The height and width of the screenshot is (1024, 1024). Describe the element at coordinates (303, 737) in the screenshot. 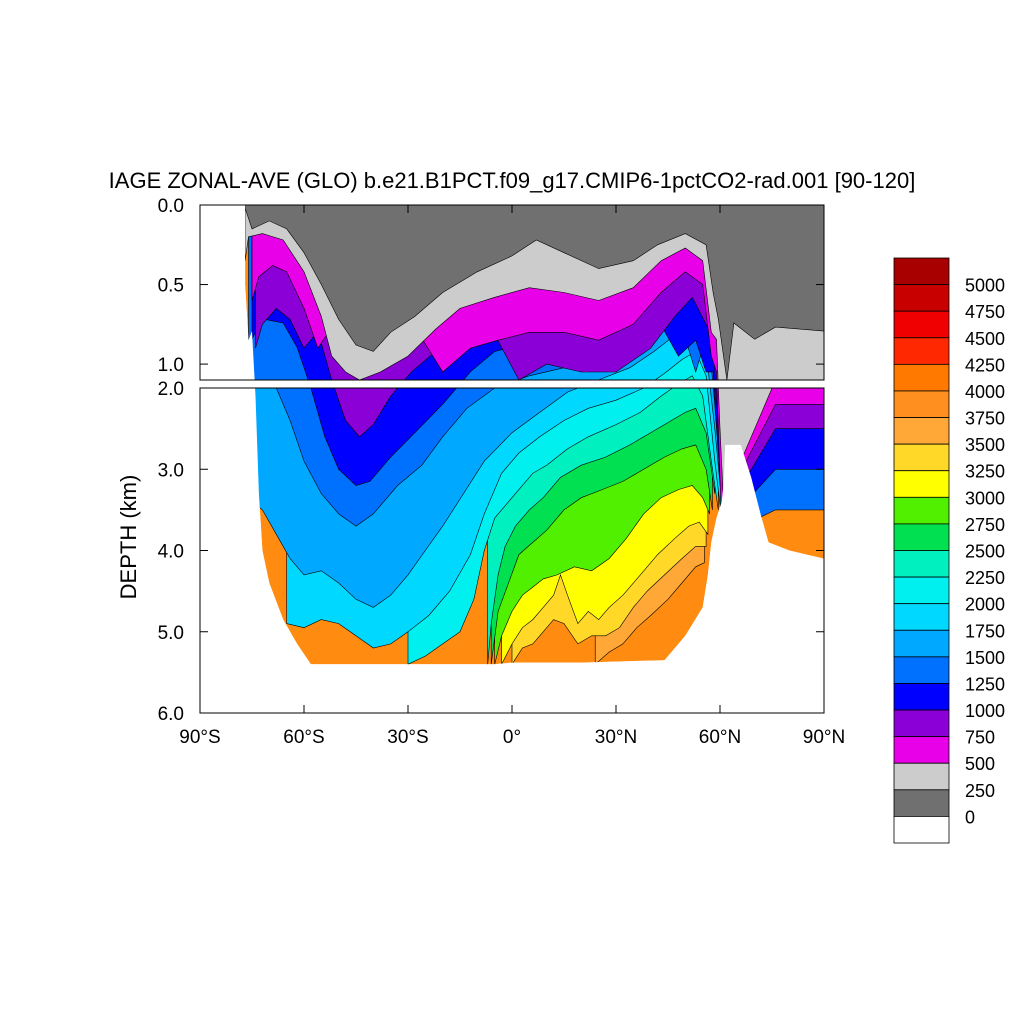

I see `x-tick-label: 60°S` at that location.